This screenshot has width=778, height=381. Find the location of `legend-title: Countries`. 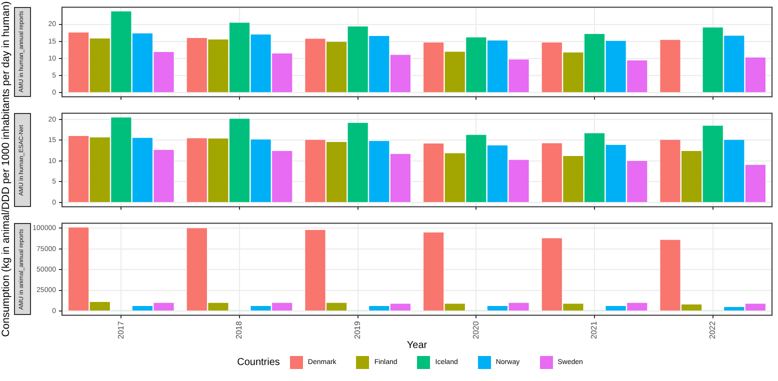

legend-title: Countries is located at coordinates (258, 362).